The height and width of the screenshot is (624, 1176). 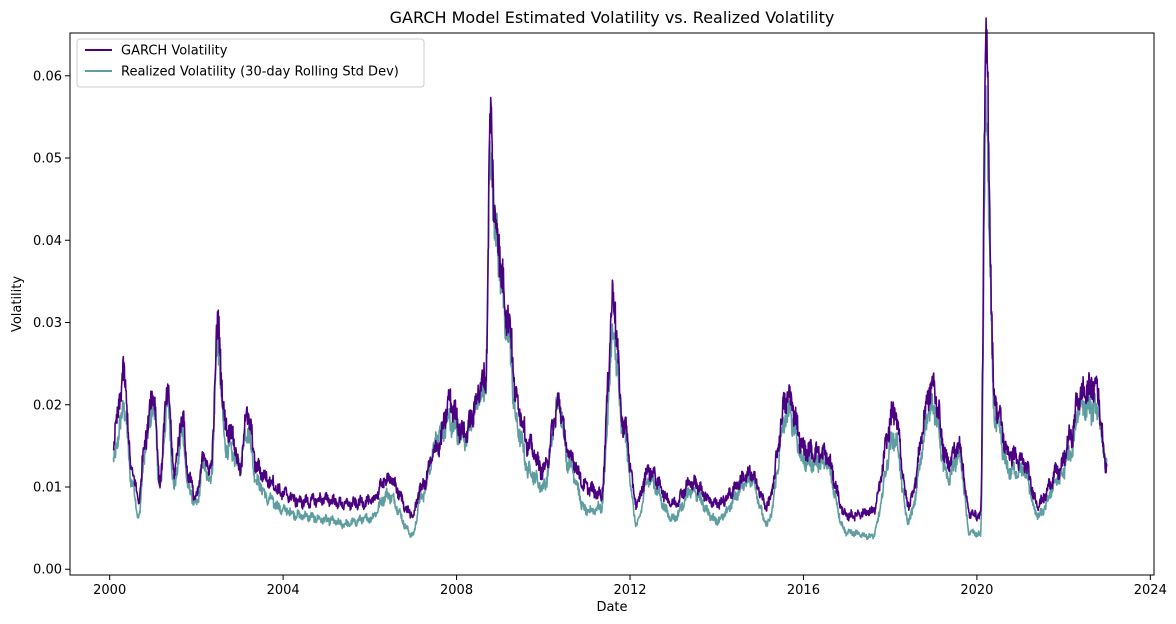 What do you see at coordinates (47, 241) in the screenshot?
I see `y-tick-label: 0.04` at bounding box center [47, 241].